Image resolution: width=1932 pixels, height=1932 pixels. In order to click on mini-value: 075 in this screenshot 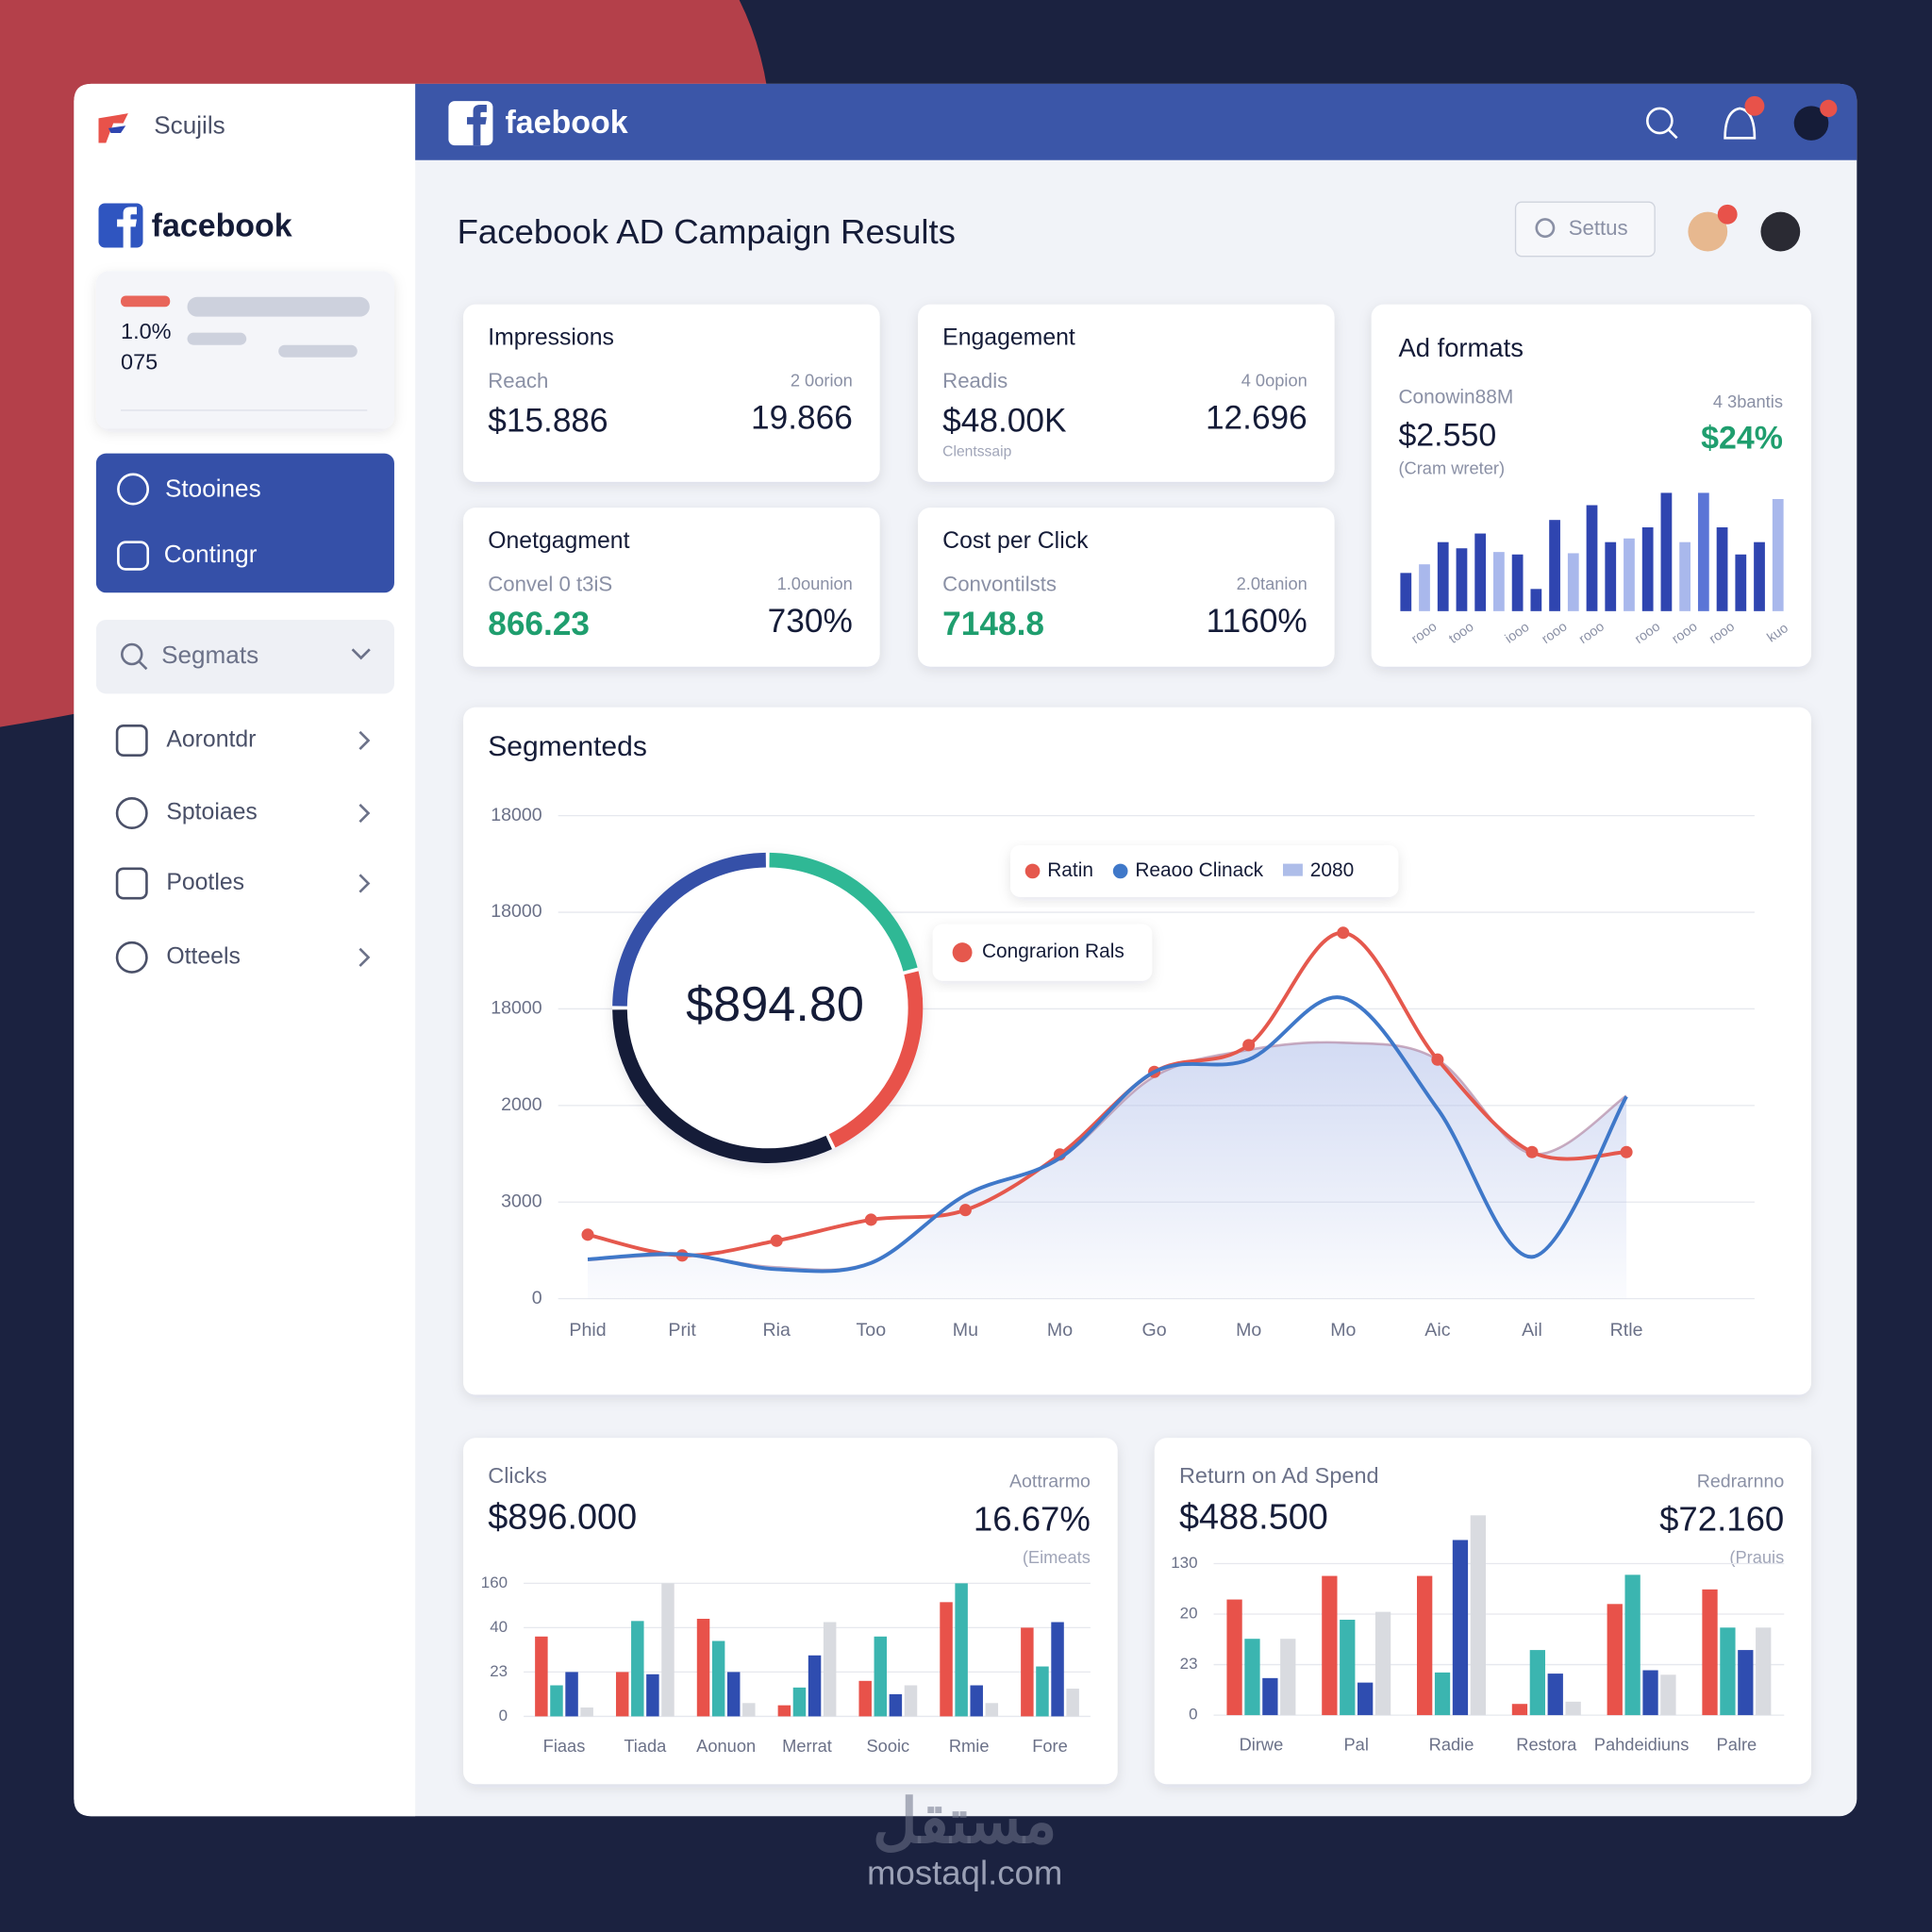, I will do `click(140, 363)`.